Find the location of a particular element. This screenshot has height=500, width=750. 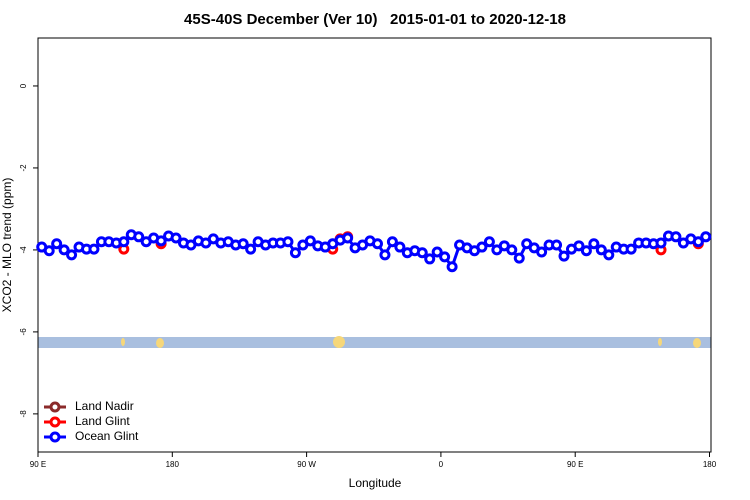

y-tick-label: -4 is located at coordinates (23, 250).